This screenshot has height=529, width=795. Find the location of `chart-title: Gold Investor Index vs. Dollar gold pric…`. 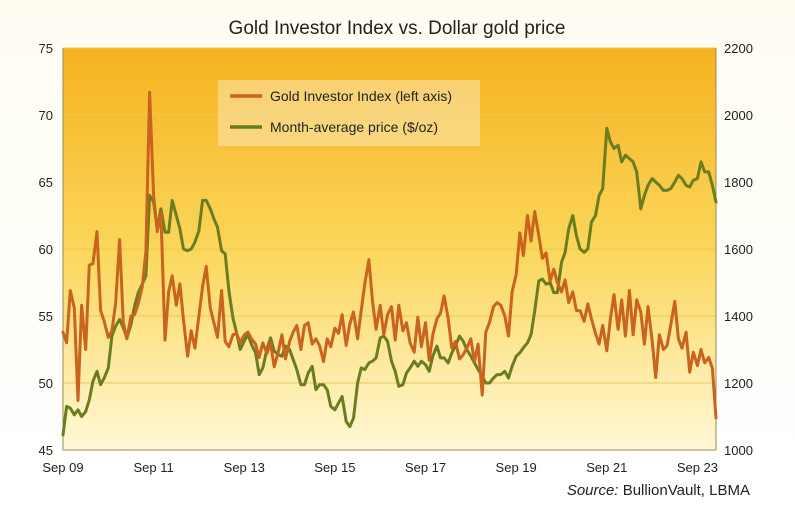

chart-title: Gold Investor Index vs. Dollar gold pric… is located at coordinates (397, 28).